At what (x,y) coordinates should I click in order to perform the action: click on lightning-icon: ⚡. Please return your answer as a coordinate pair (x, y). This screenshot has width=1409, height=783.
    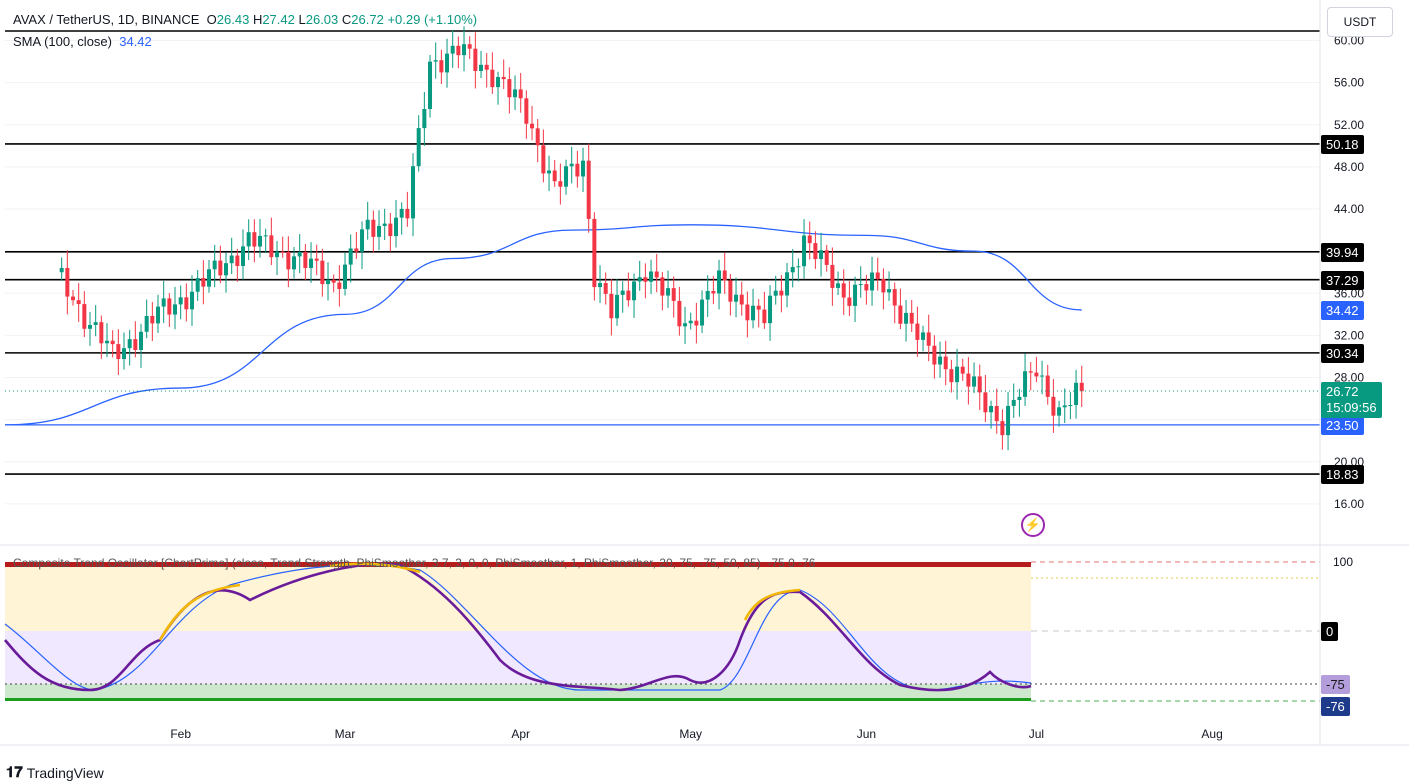
    Looking at the image, I should click on (1033, 525).